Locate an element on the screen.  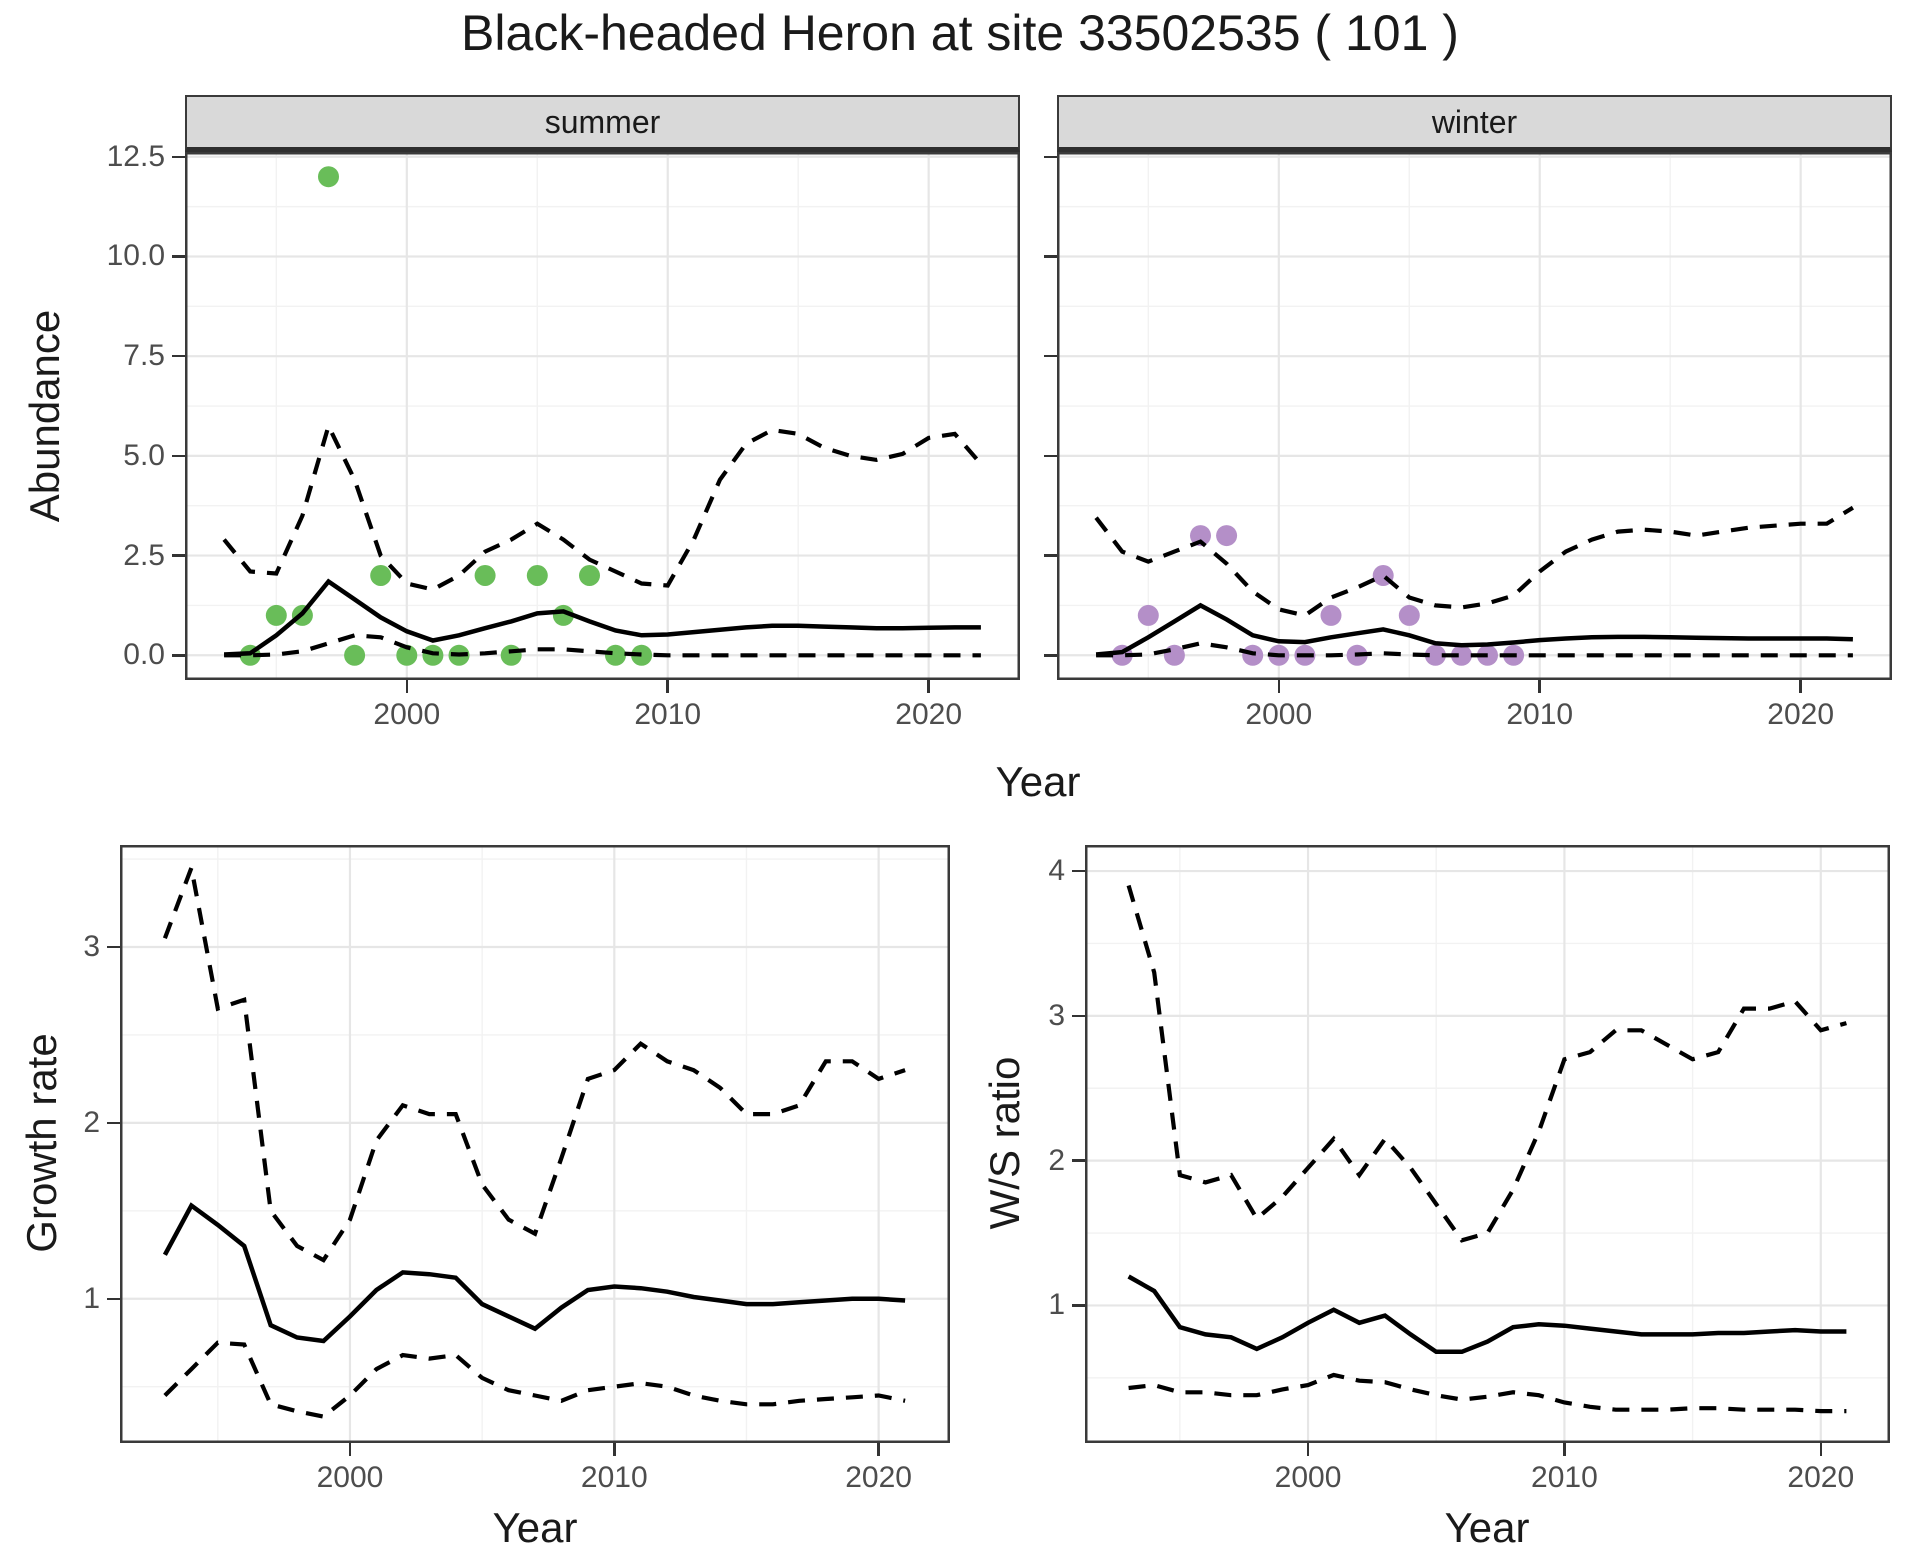
growth_rate-mean-line is located at coordinates (534, 1273).